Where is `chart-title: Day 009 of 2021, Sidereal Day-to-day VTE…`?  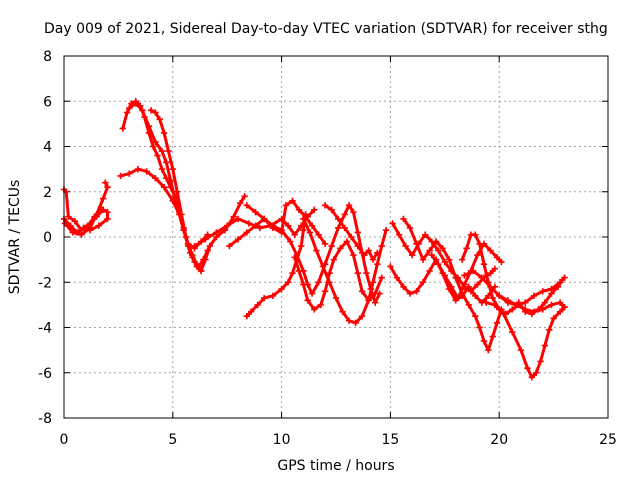
chart-title: Day 009 of 2021, Sidereal Day-to-day VTE… is located at coordinates (326, 29).